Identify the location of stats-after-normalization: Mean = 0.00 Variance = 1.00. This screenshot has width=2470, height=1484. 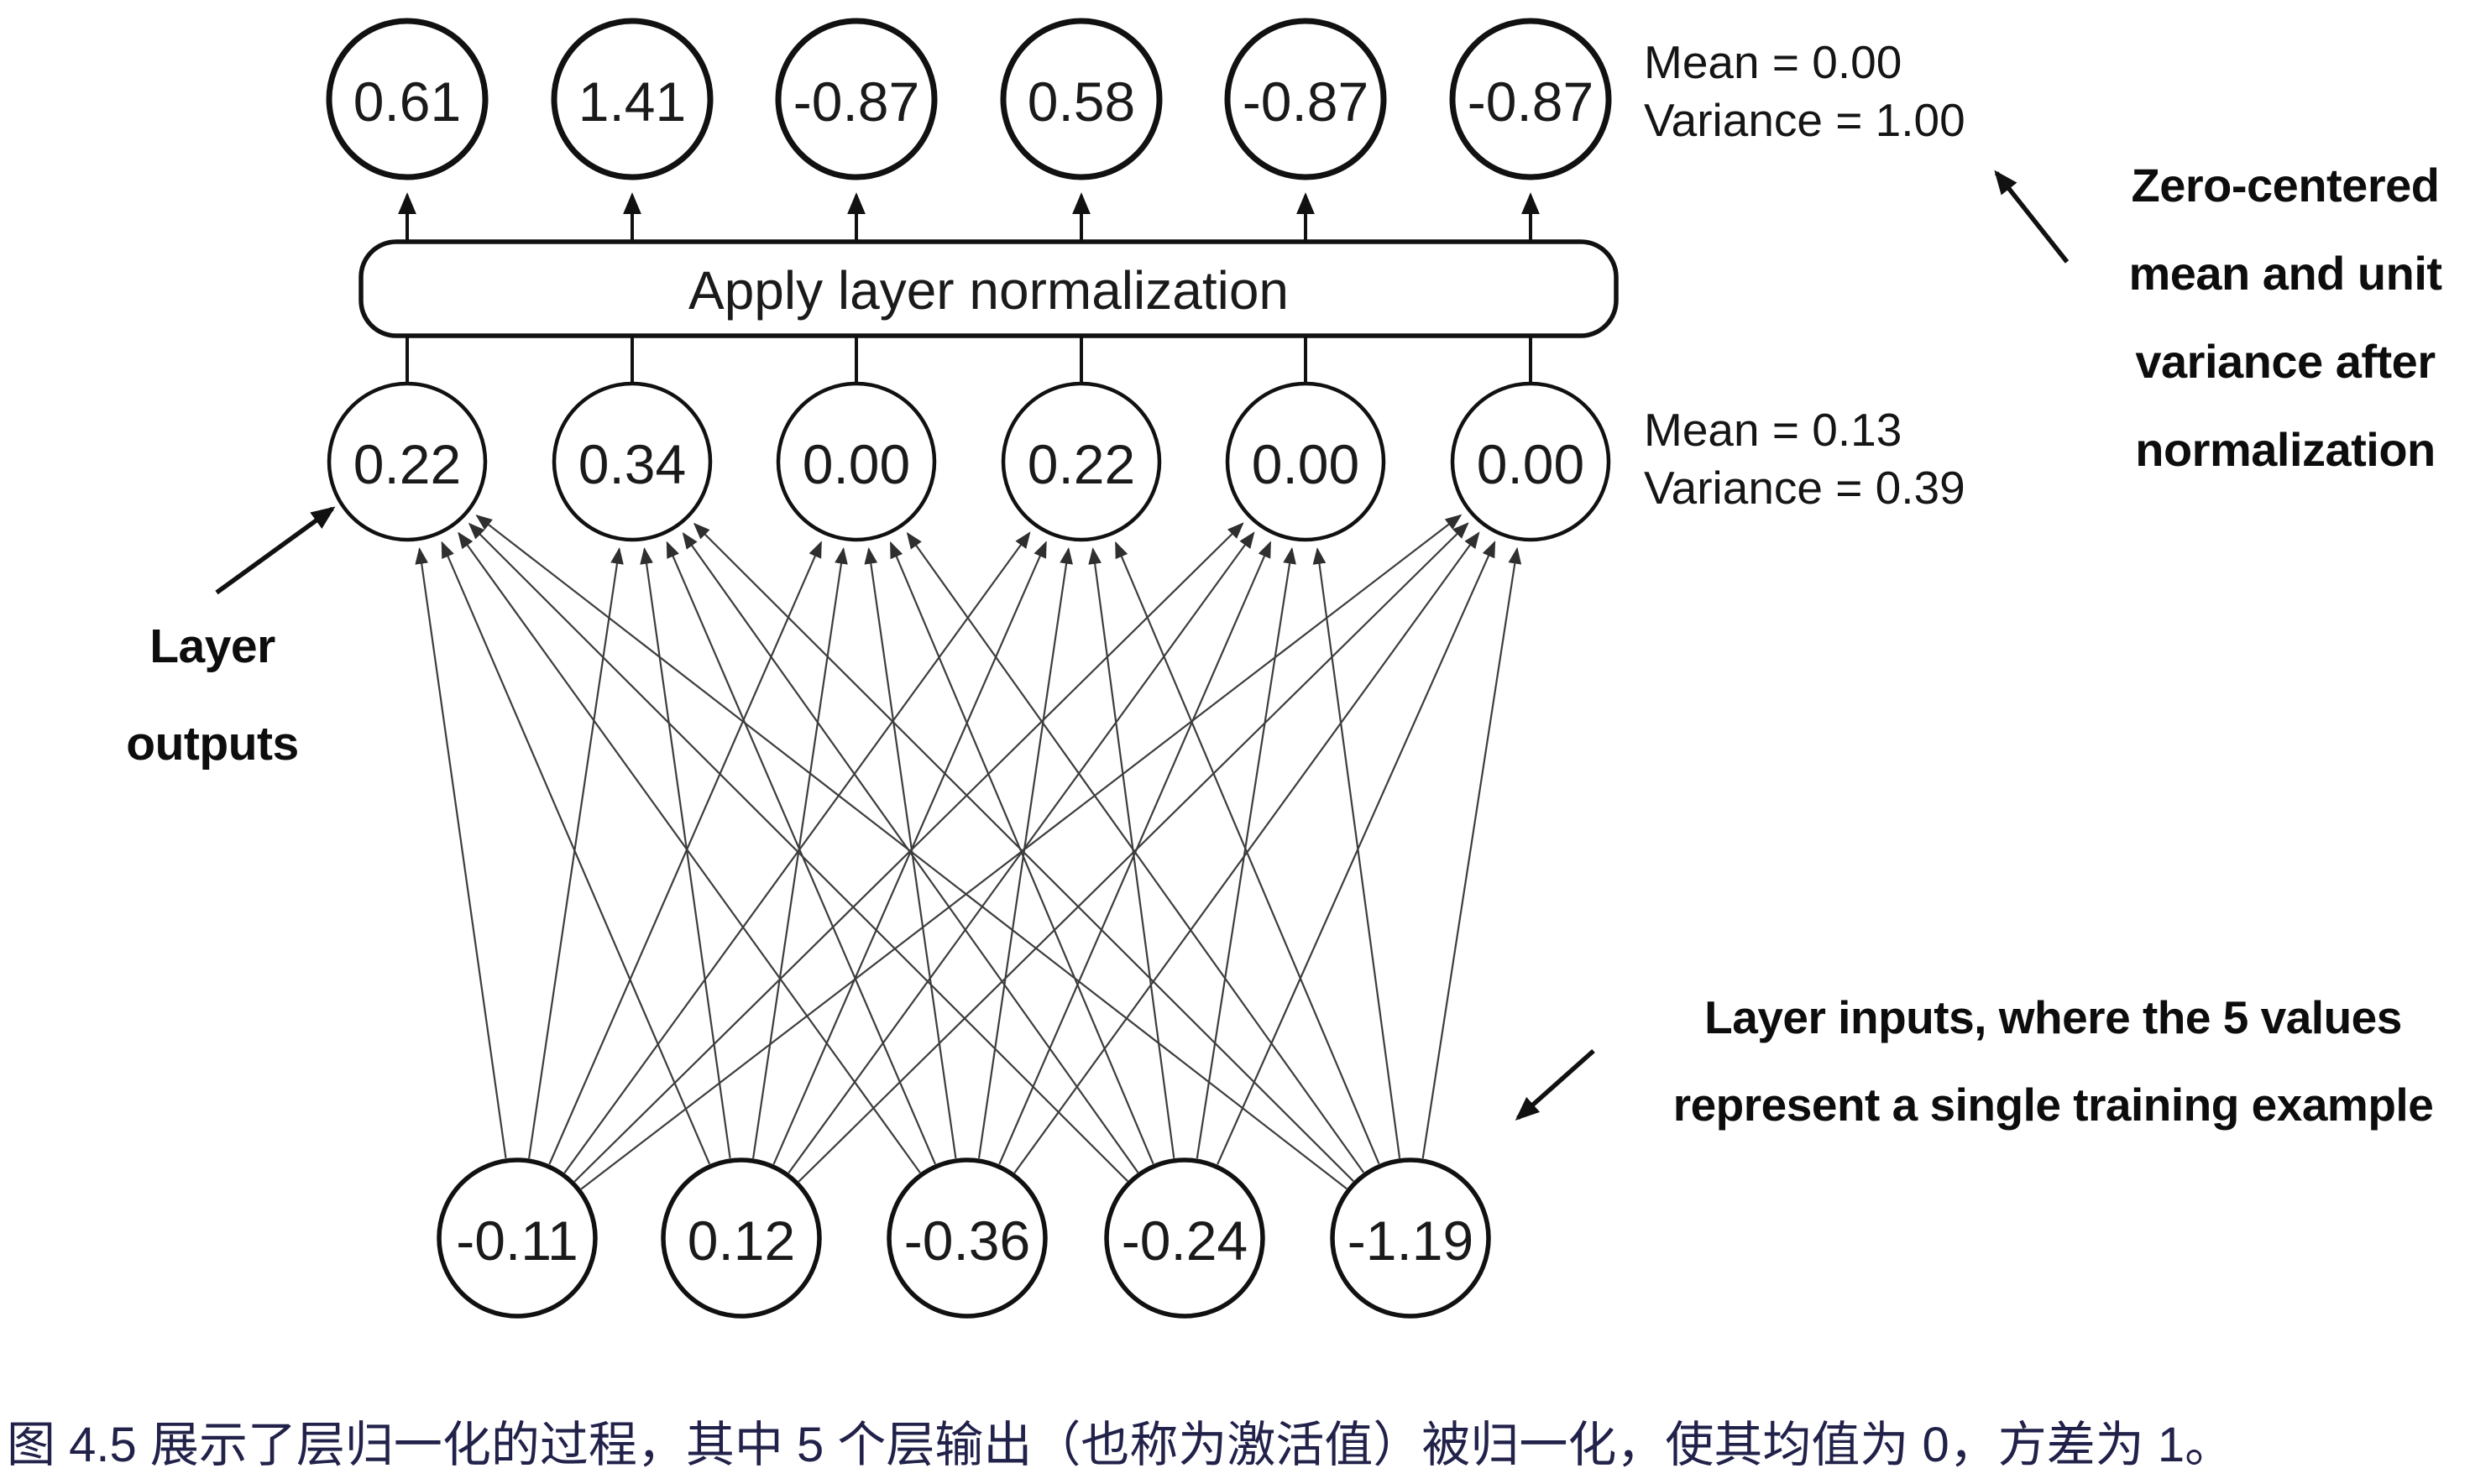
(1804, 91).